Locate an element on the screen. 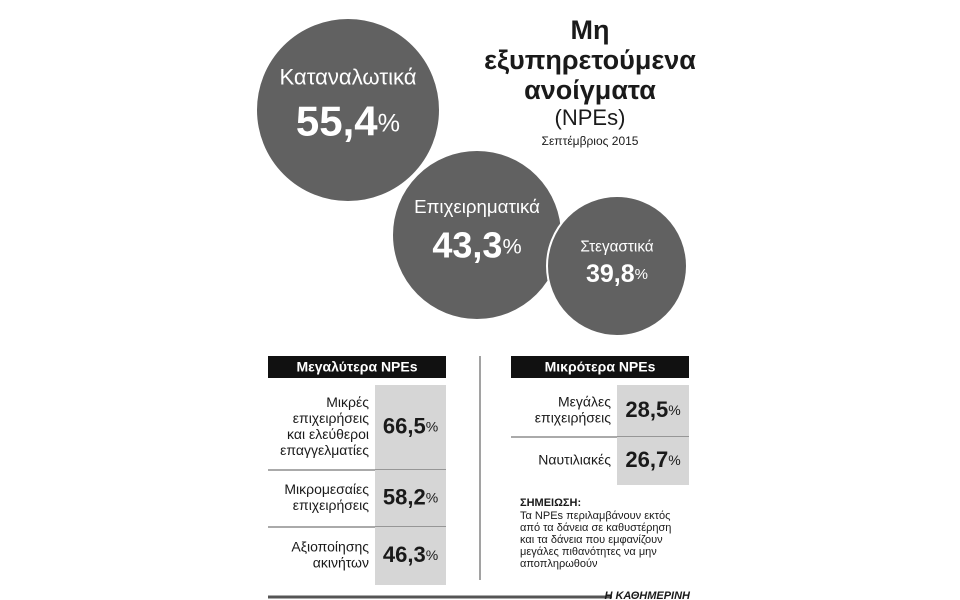 The height and width of the screenshot is (600, 960). row-label: Μικρές is located at coordinates (347, 402).